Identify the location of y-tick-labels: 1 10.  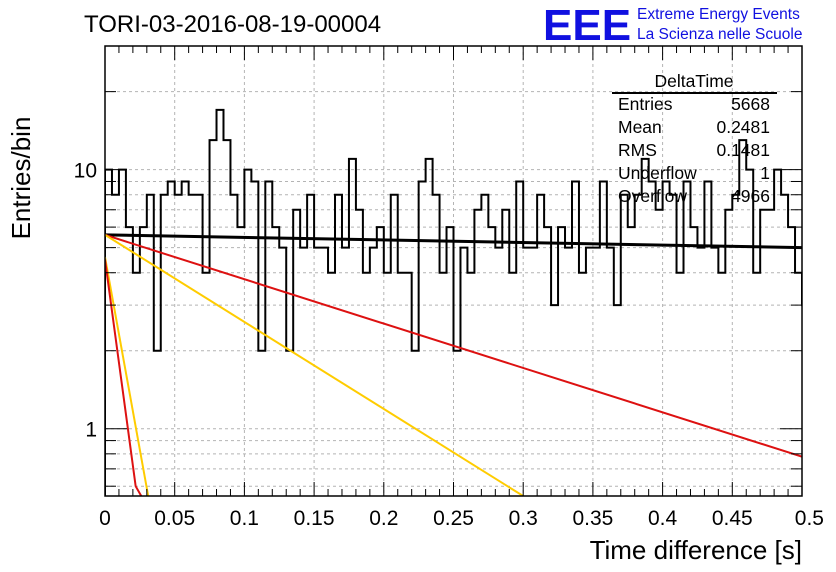
(85, 301).